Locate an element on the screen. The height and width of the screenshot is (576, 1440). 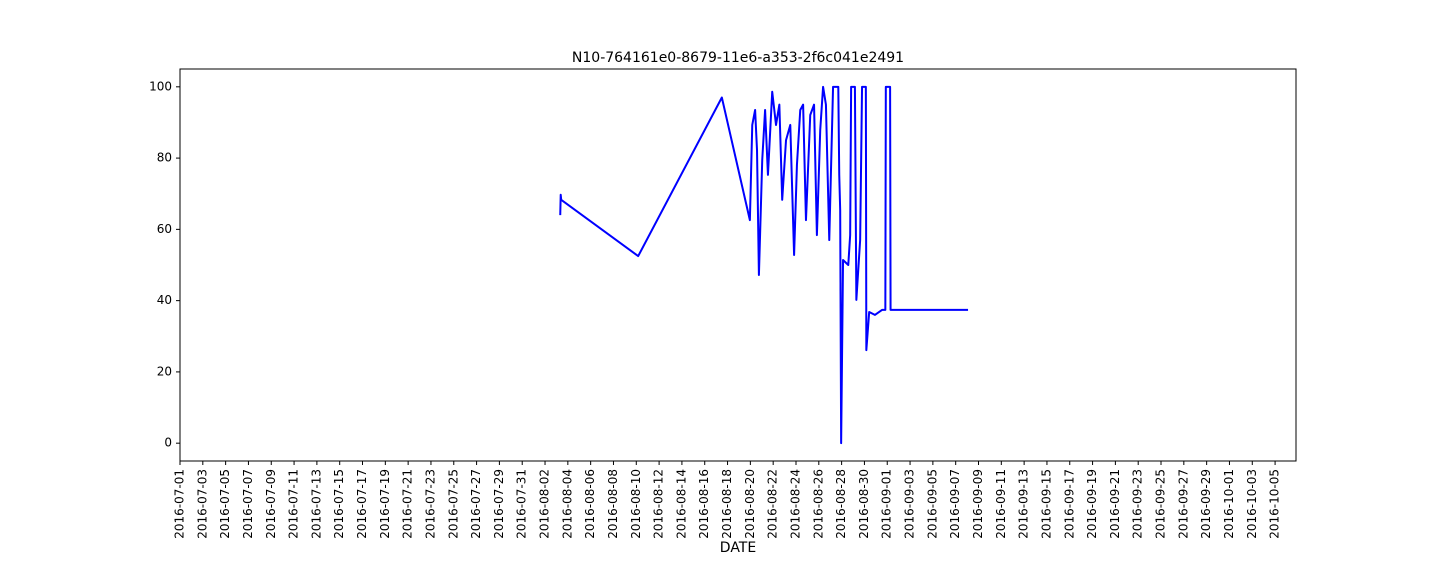
x-axis-label: DATE is located at coordinates (738, 548).